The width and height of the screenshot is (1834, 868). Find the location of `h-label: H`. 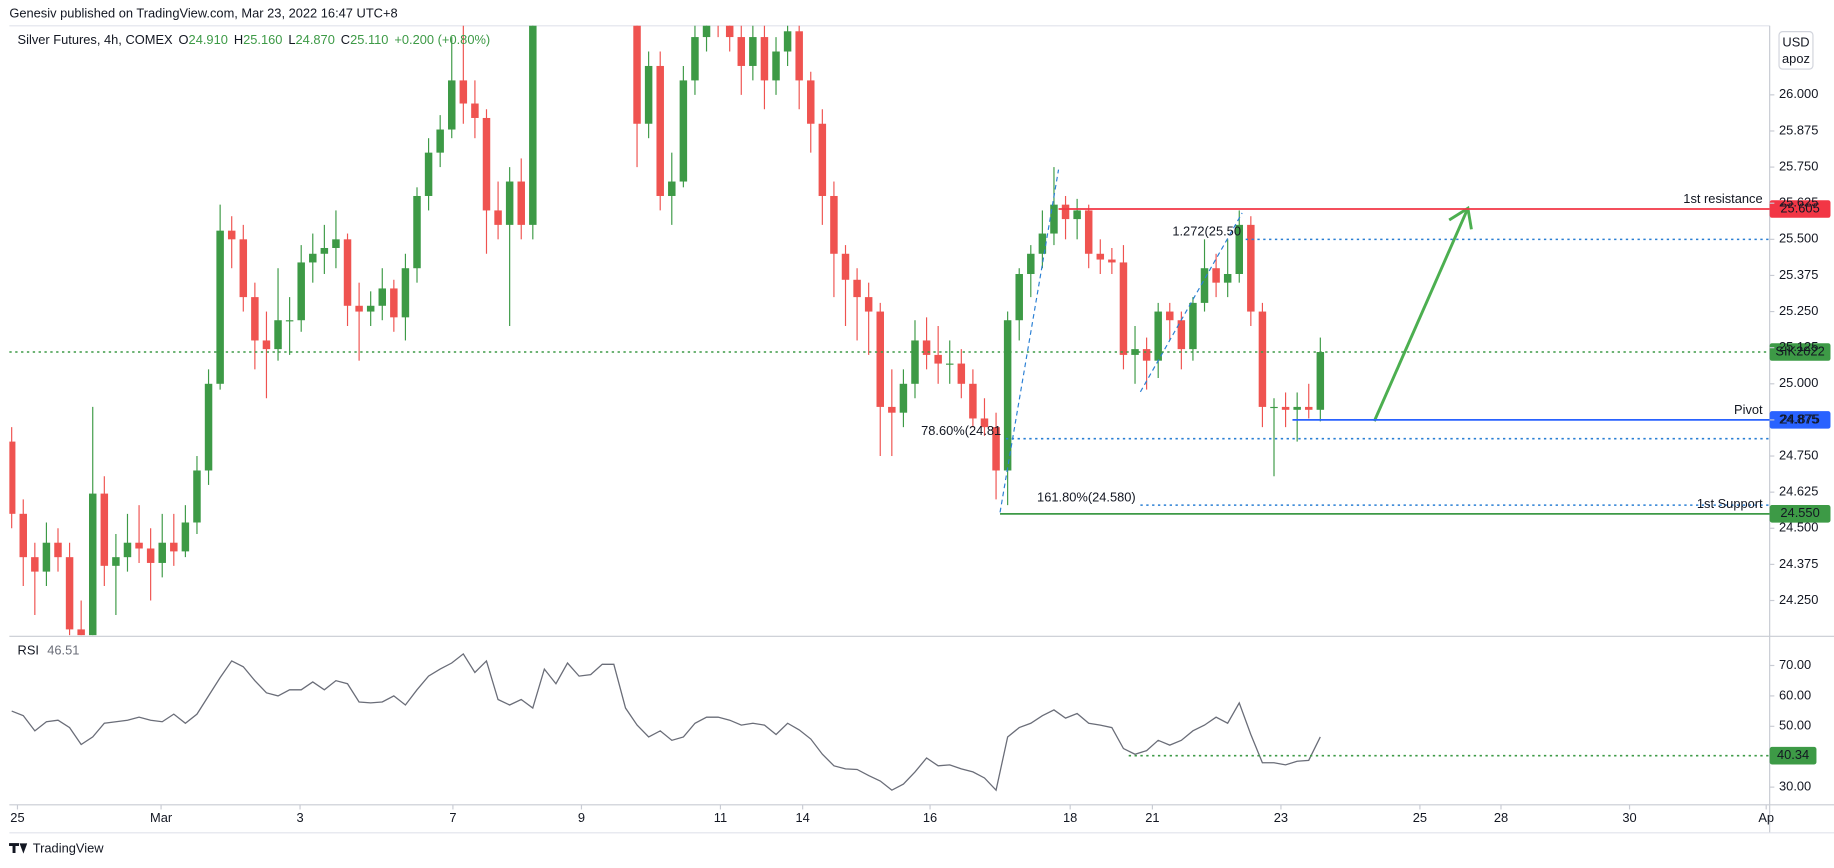

h-label: H is located at coordinates (238, 39).